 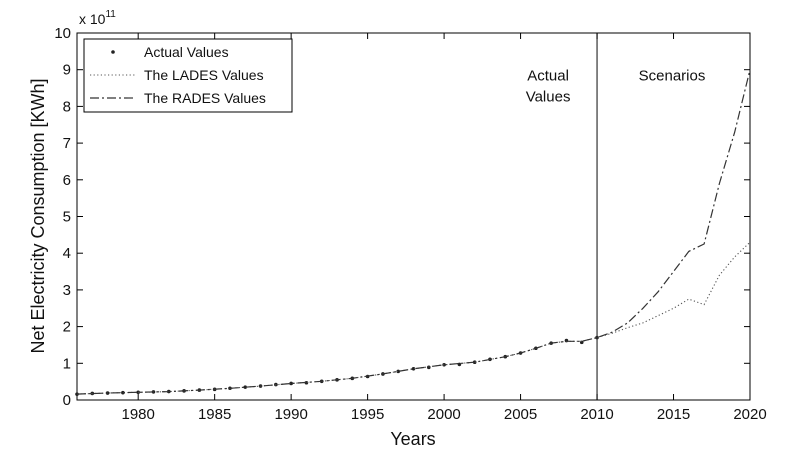 What do you see at coordinates (186, 52) in the screenshot?
I see `legend-label: Actual Values` at bounding box center [186, 52].